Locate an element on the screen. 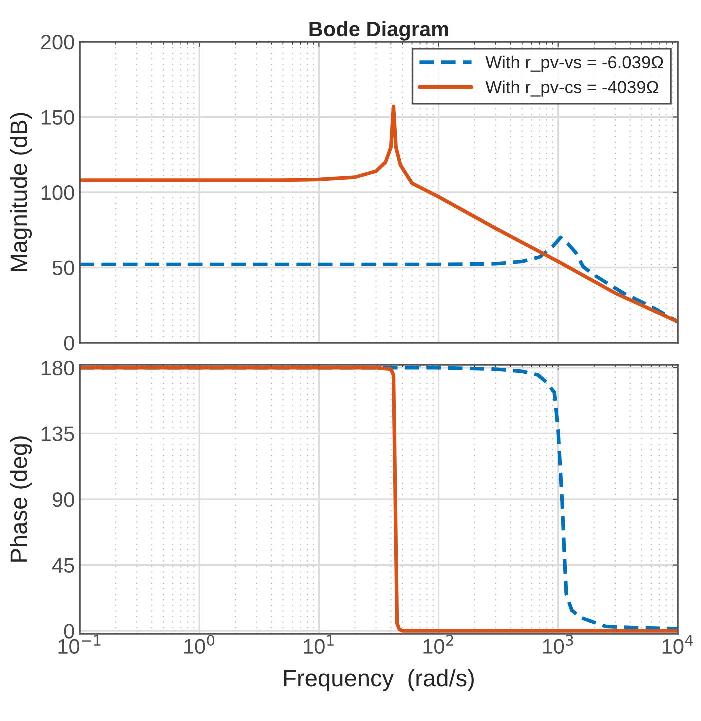  x-axis-title: Frequency (rad/s) is located at coordinates (379, 680).